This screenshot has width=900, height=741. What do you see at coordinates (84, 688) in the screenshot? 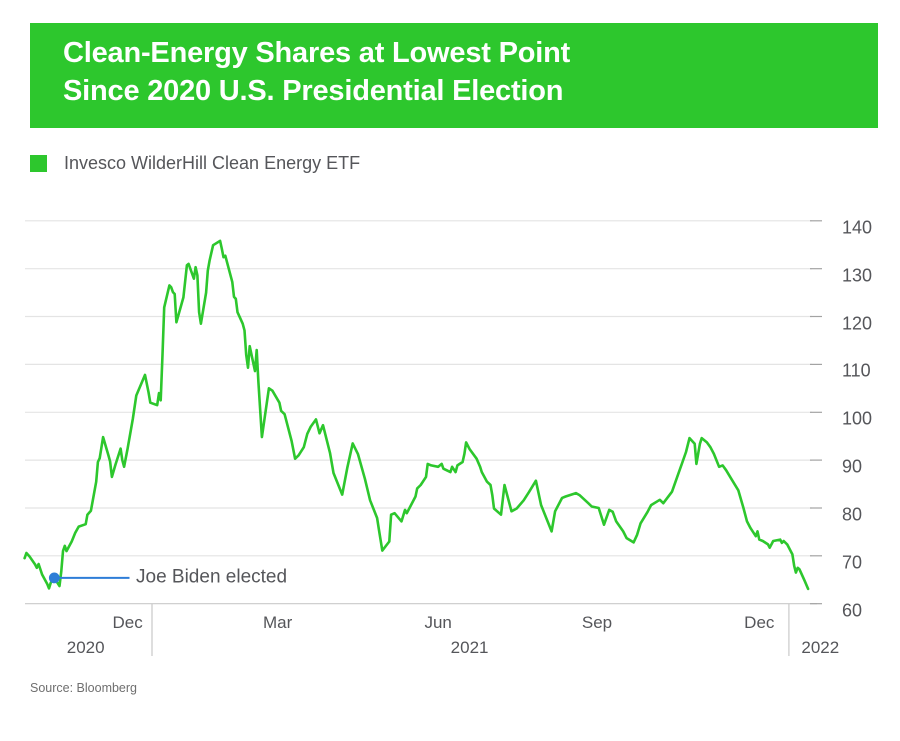
I see `source-note: Source: Bloomberg` at bounding box center [84, 688].